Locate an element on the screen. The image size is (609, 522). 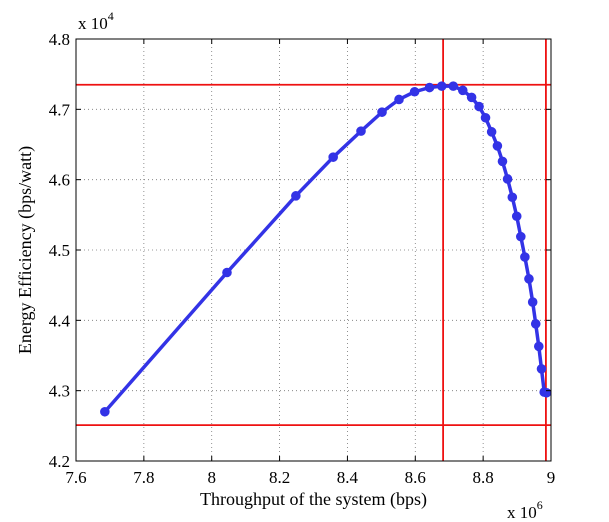
x-axis-multiplier: x 106 is located at coordinates (525, 510).